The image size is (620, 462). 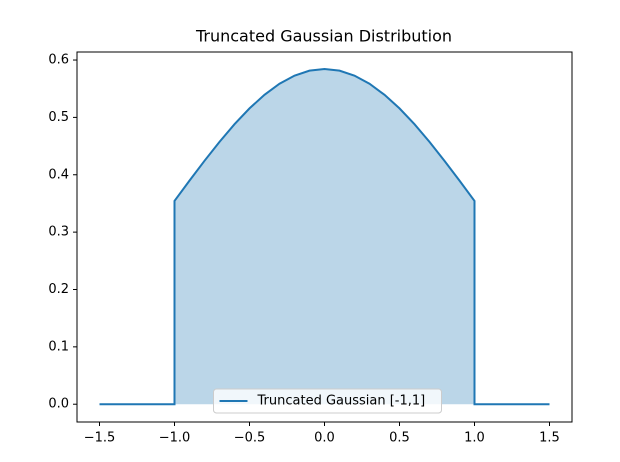 I want to click on legend: Truncated Gaussian [-1,1], so click(x=327, y=401).